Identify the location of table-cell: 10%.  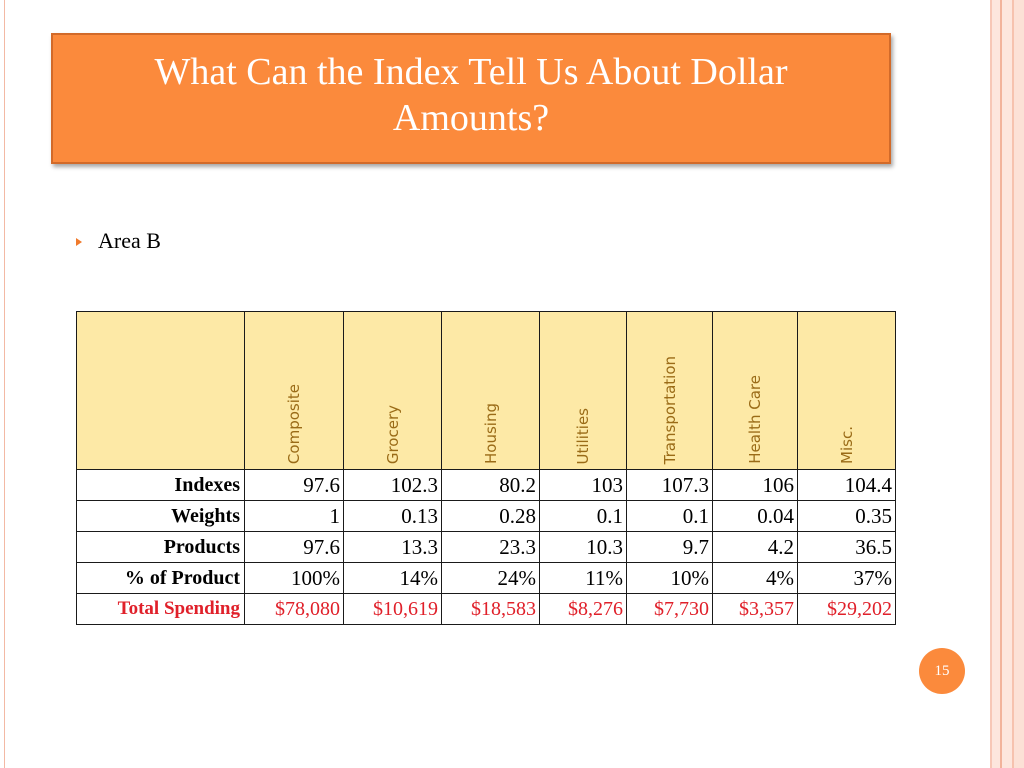
(669, 578).